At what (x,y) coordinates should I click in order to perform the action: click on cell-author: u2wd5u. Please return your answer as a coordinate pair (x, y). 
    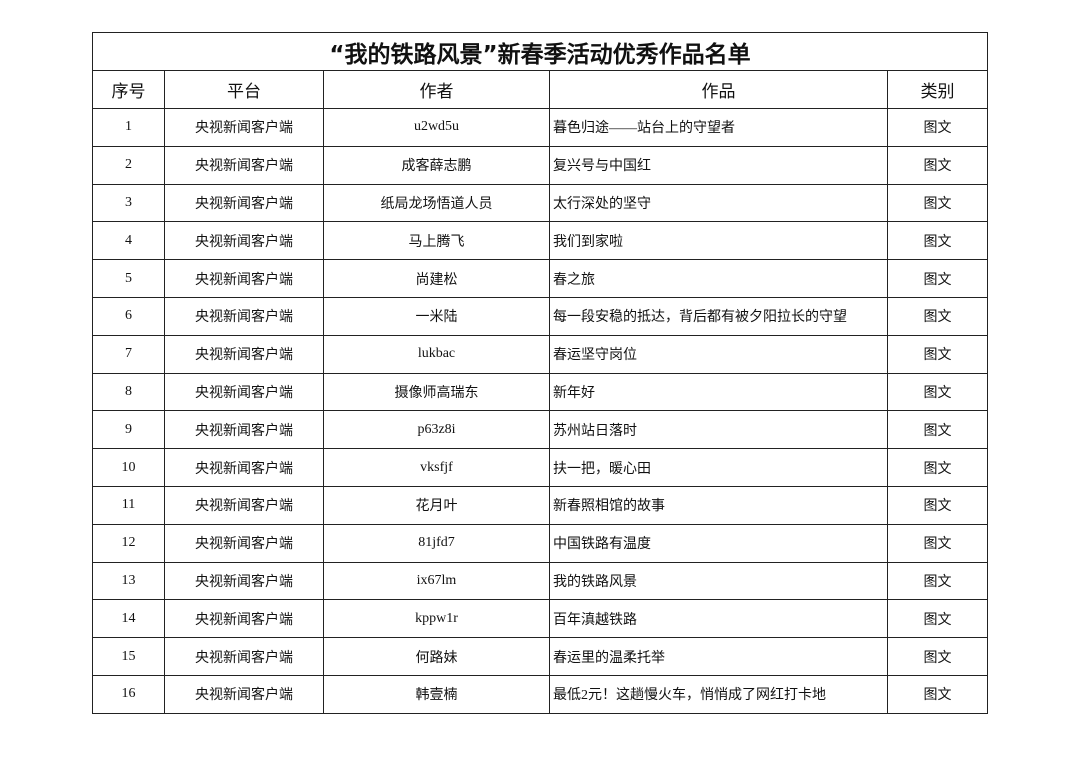
    Looking at the image, I should click on (436, 127).